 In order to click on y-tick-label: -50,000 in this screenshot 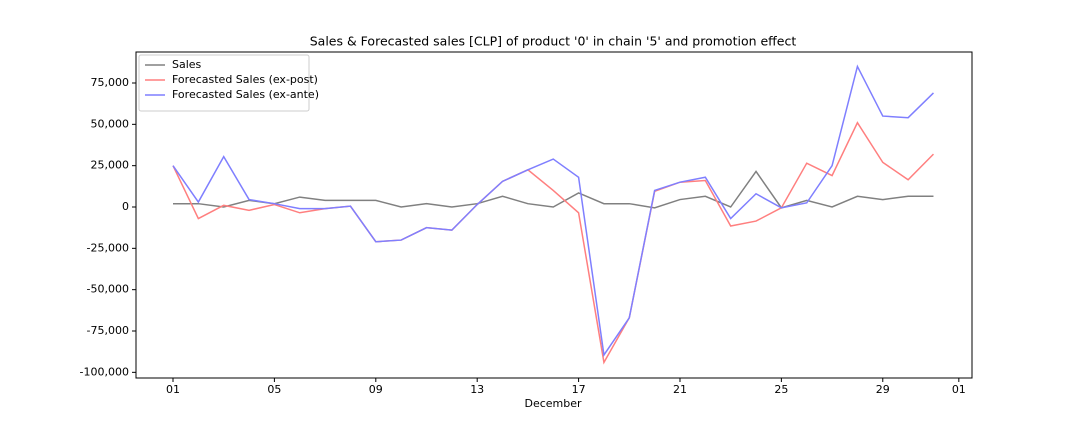, I will do `click(108, 289)`.